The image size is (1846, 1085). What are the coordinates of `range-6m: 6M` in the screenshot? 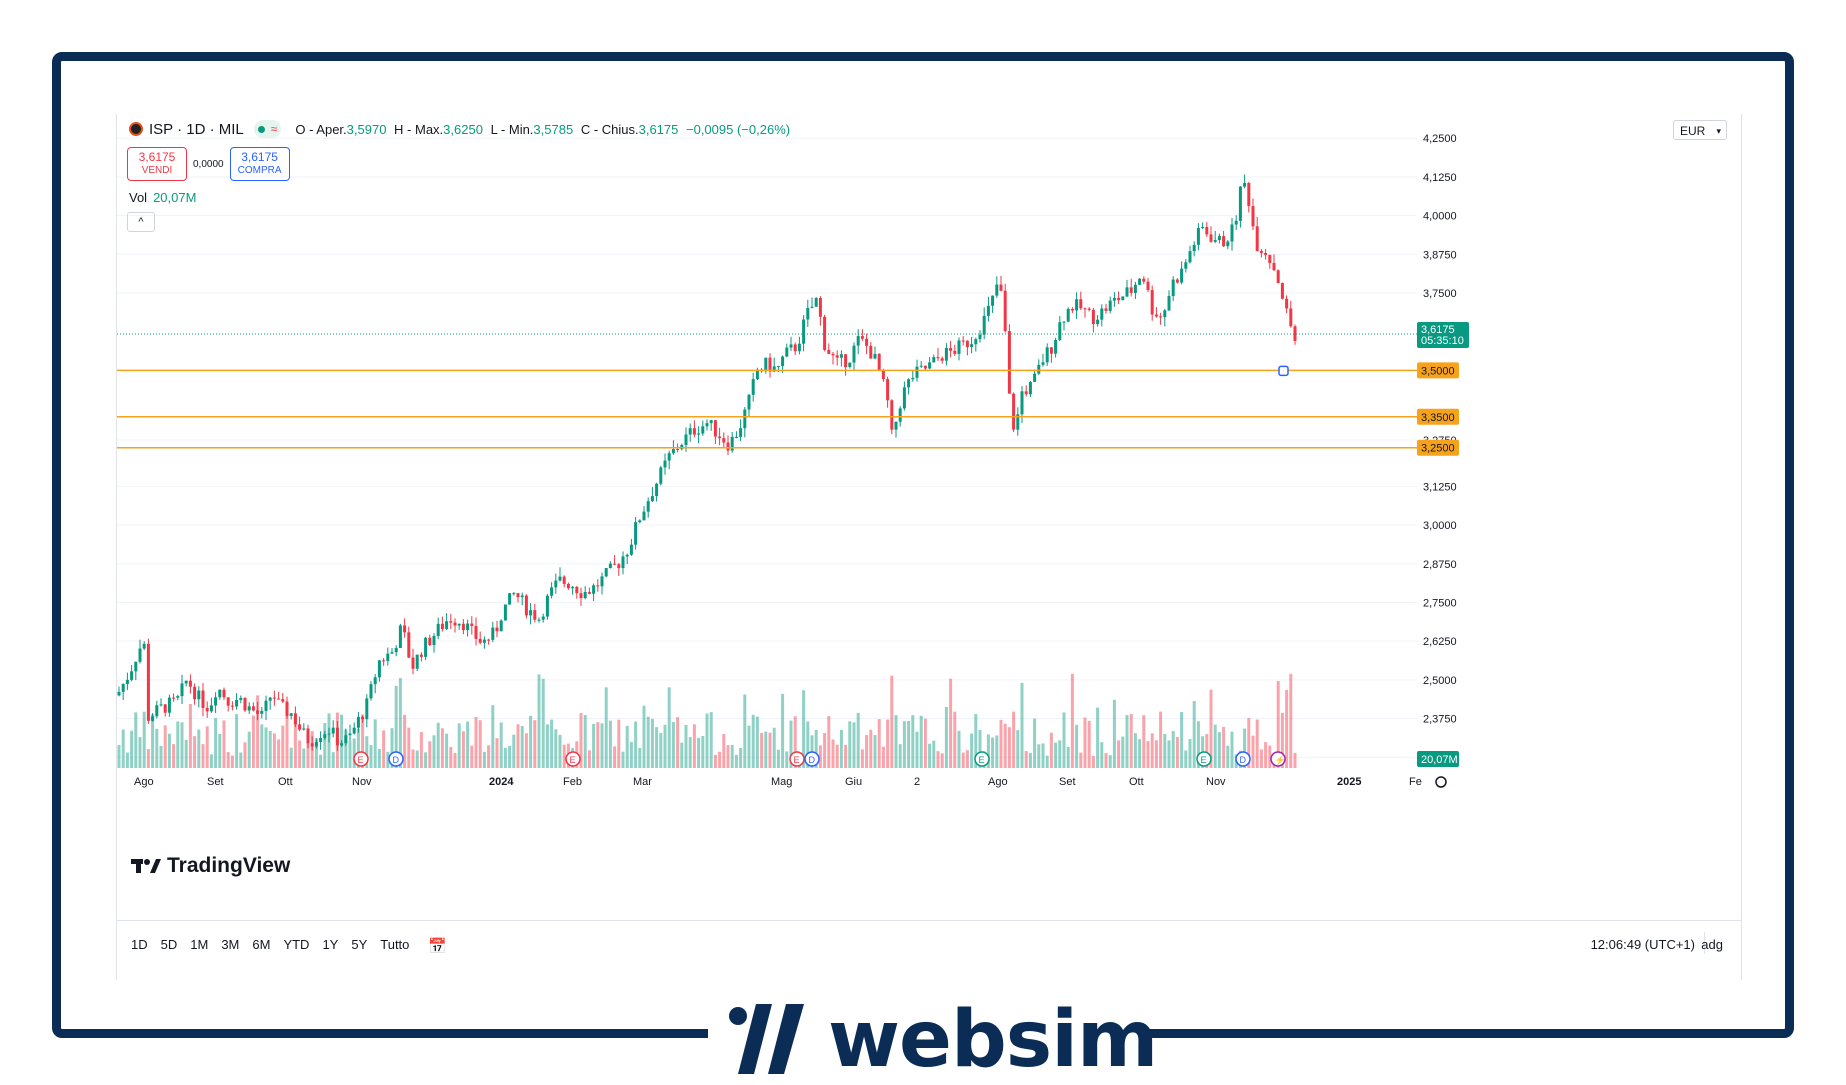 It's located at (261, 944).